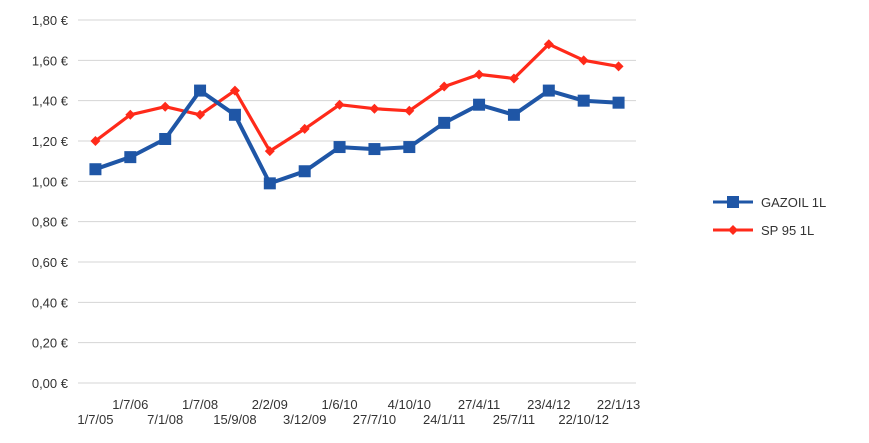  I want to click on x-tick-label: 27/7/10, so click(374, 419).